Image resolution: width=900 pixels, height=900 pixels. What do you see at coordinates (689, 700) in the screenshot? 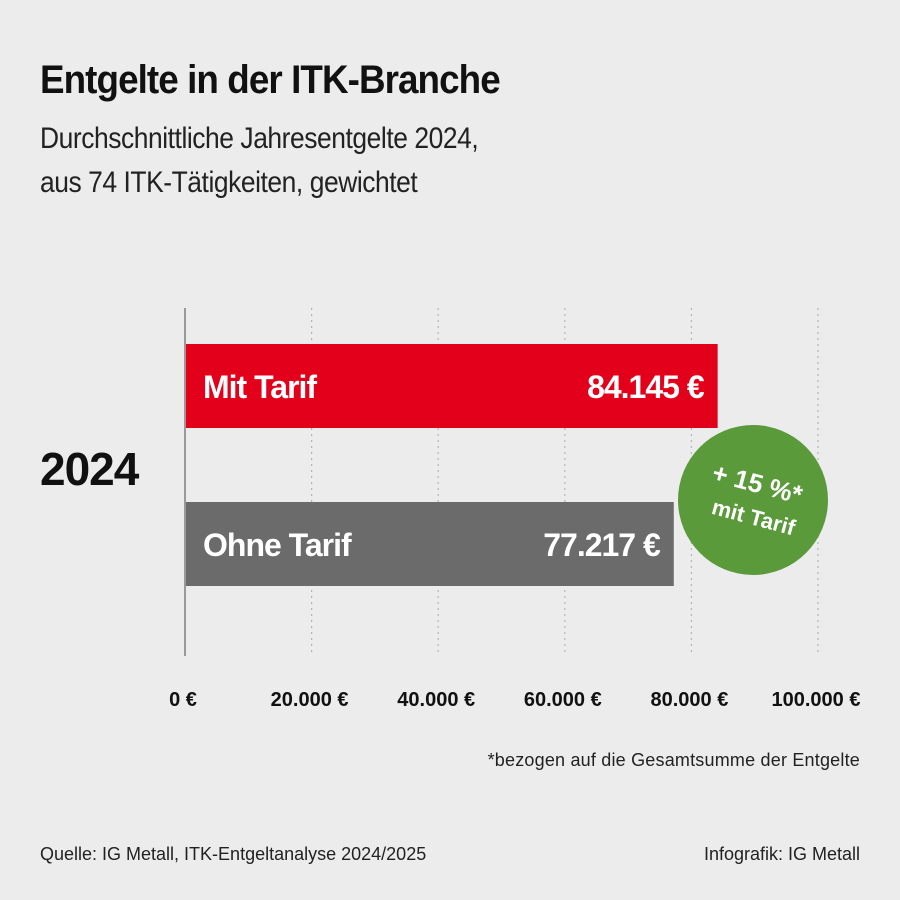
I see `x-tick-label: 80.000 €` at bounding box center [689, 700].